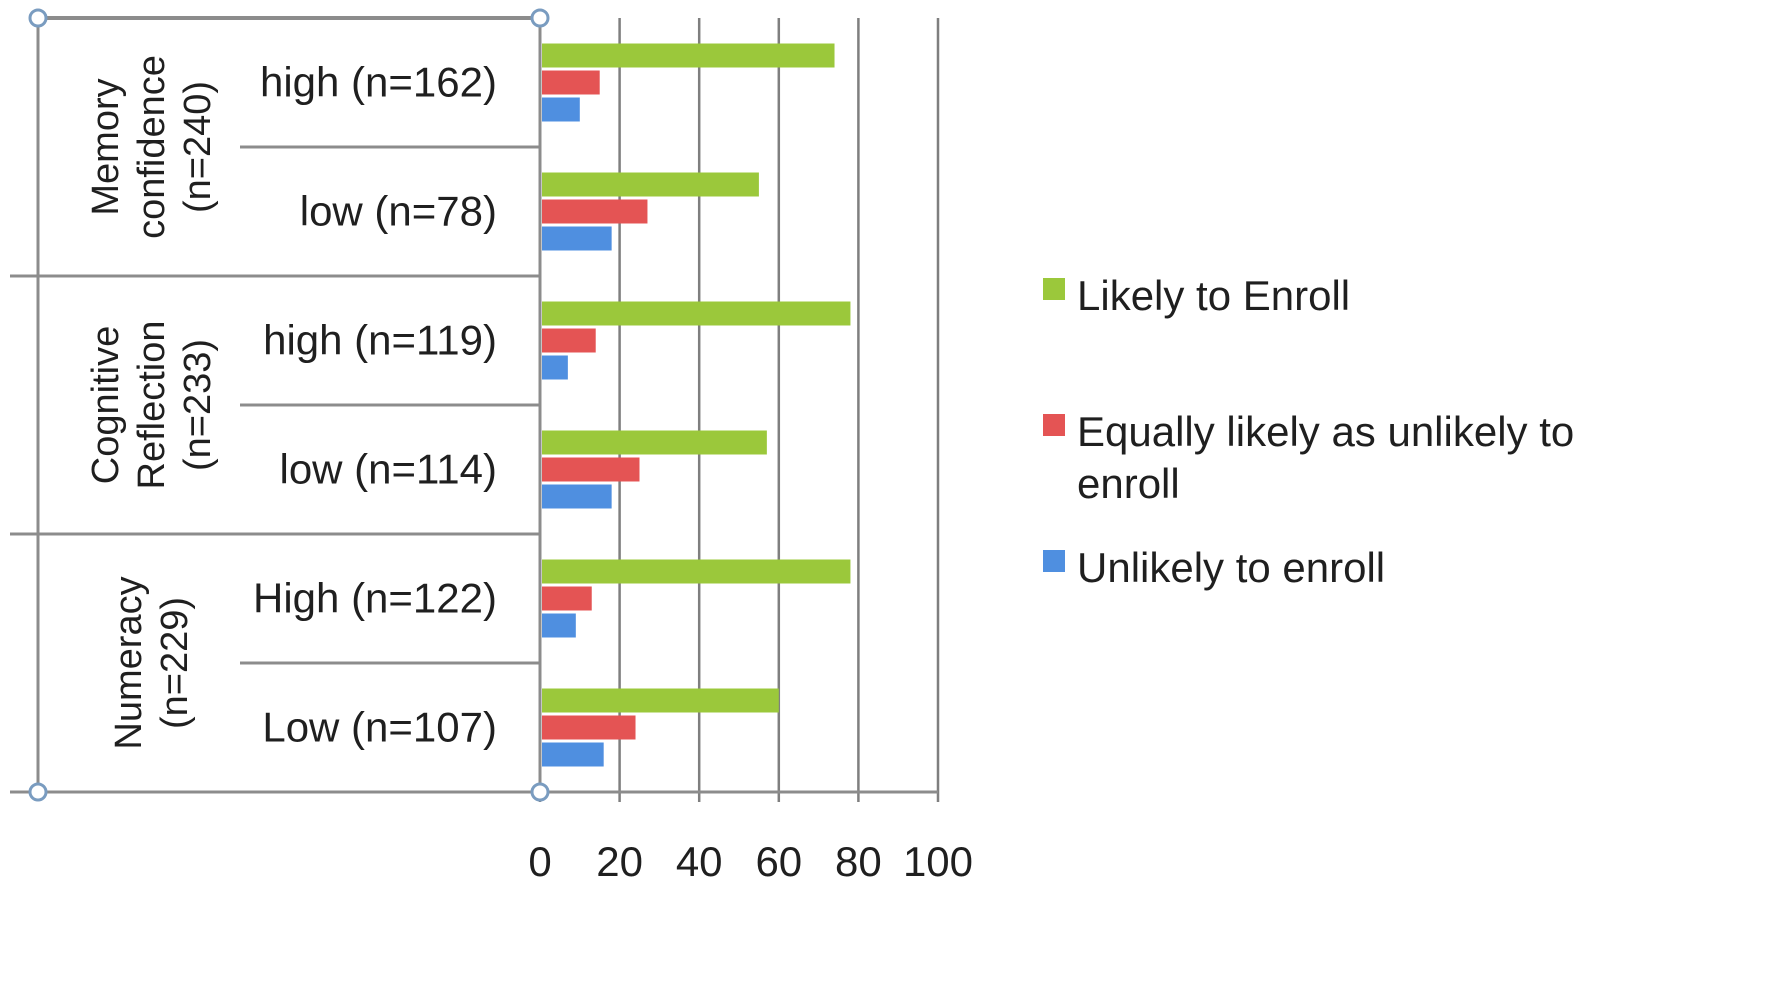  Describe the element at coordinates (1054, 425) in the screenshot. I see `legend-swatch-equal` at that location.